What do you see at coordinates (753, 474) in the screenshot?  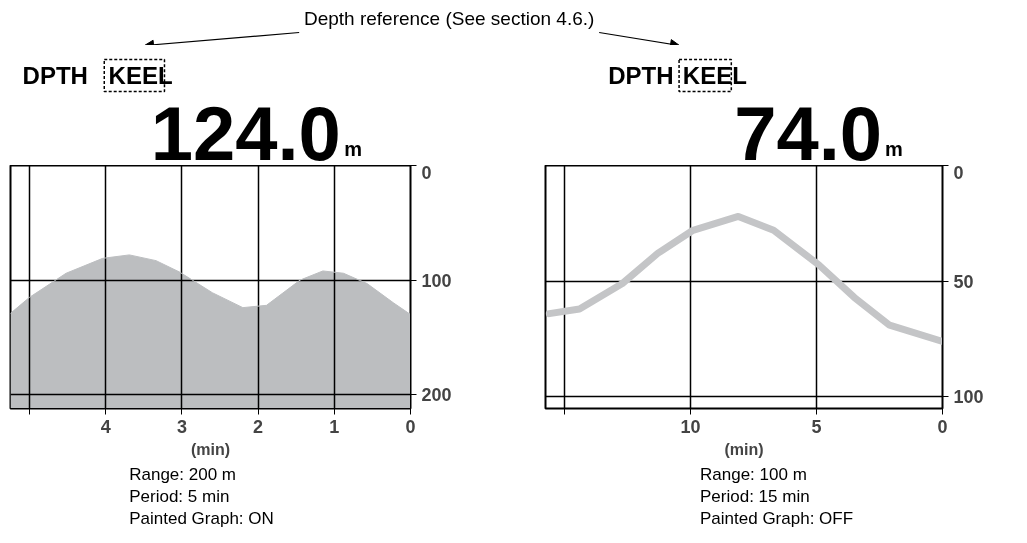 I see `text: Range: 100 m` at bounding box center [753, 474].